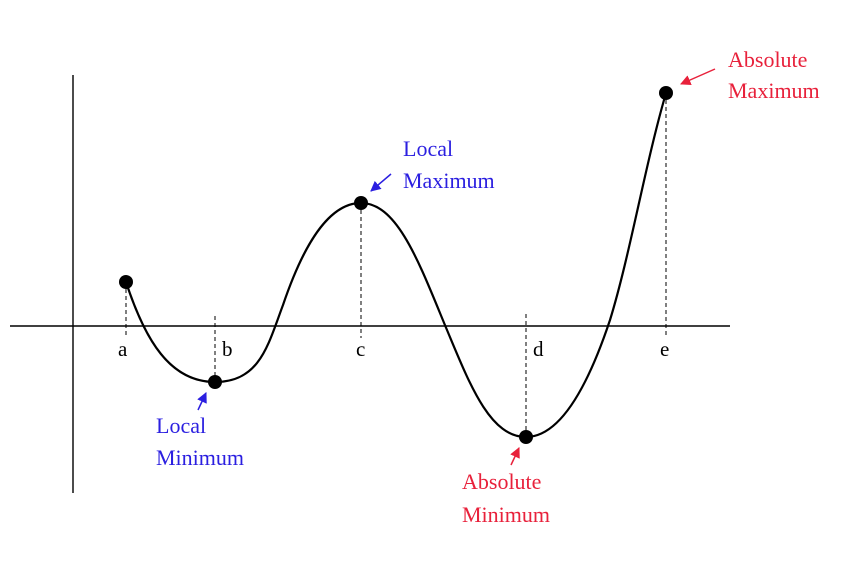 This screenshot has width=862, height=572. Describe the element at coordinates (227, 349) in the screenshot. I see `tick-label-b: b` at that location.